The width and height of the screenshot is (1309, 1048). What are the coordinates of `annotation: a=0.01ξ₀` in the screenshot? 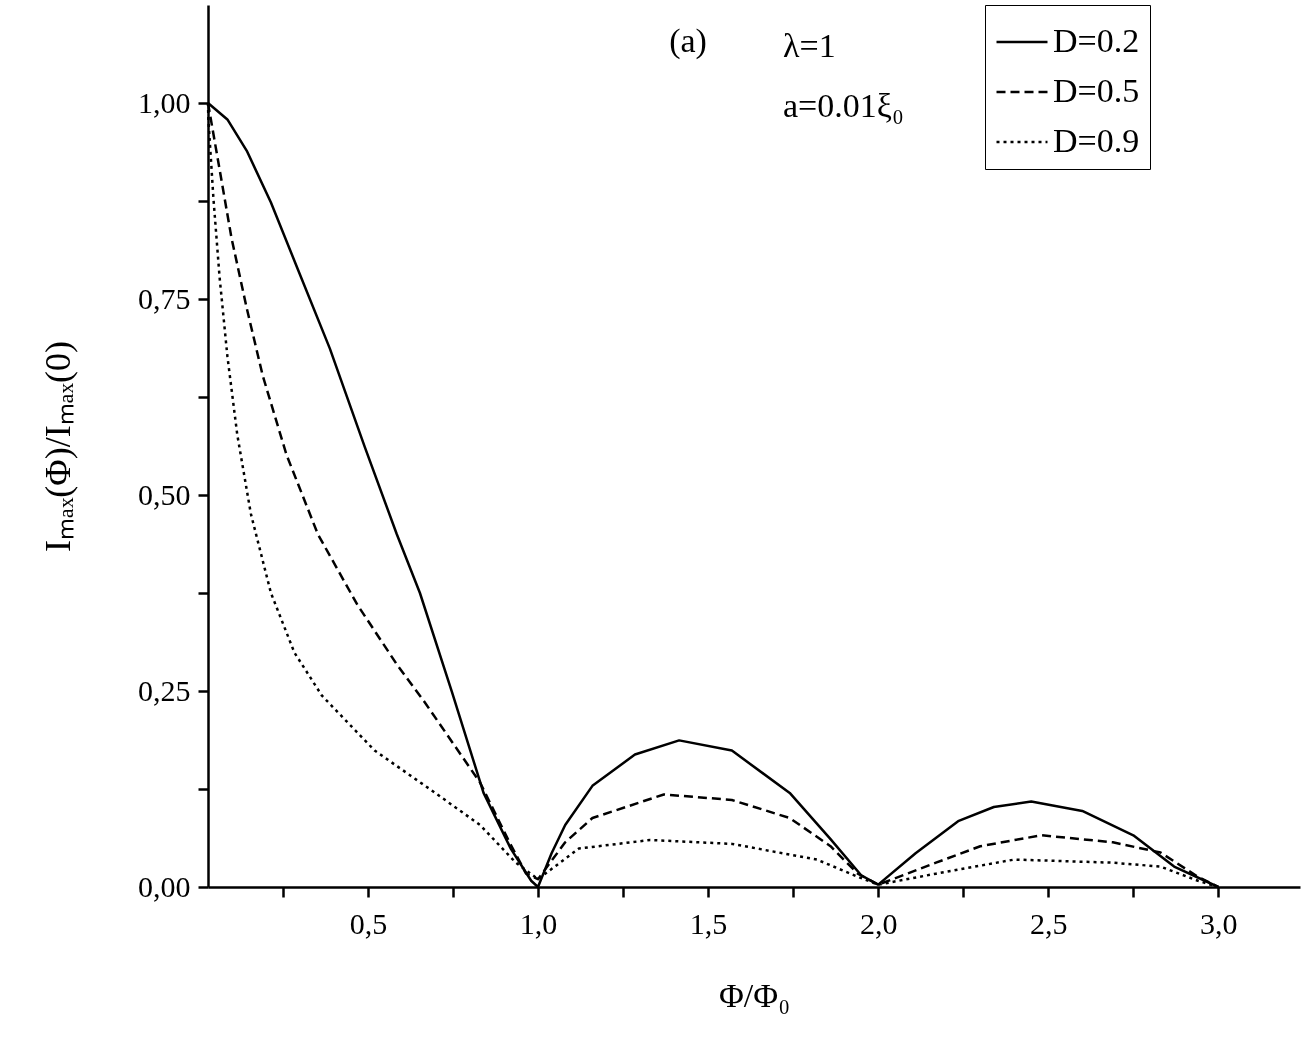 It's located at (843, 105).